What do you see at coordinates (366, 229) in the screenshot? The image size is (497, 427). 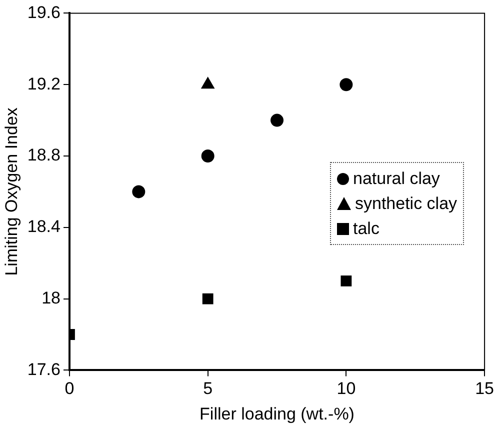 I see `legend-label: talc` at bounding box center [366, 229].